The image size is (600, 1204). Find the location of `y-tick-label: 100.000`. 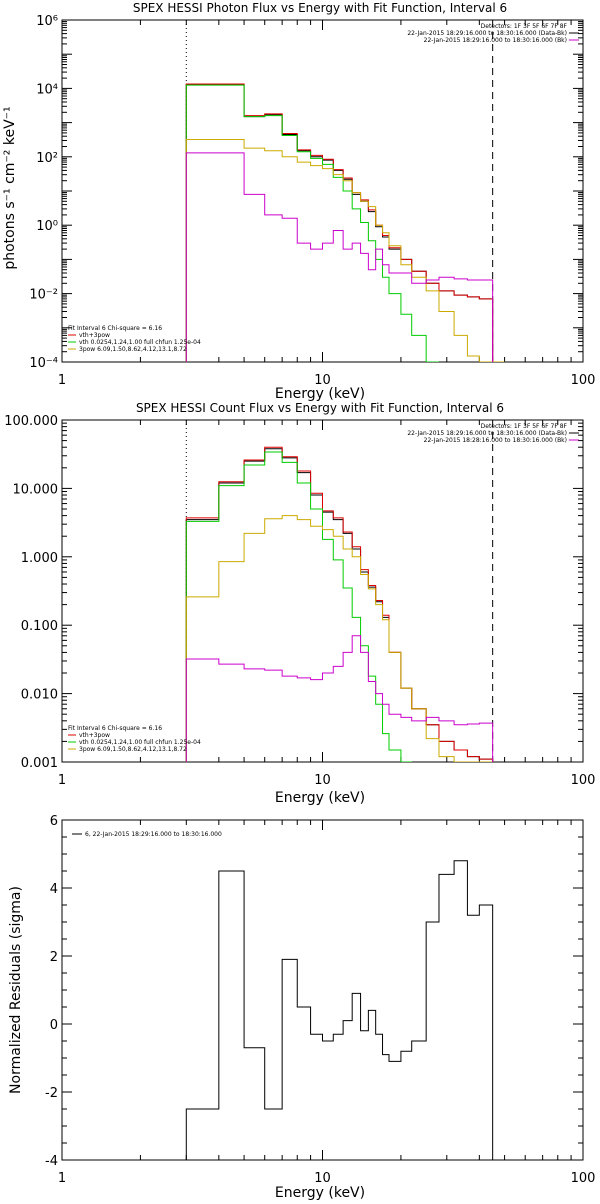

y-tick-label: 100.000 is located at coordinates (31, 421).